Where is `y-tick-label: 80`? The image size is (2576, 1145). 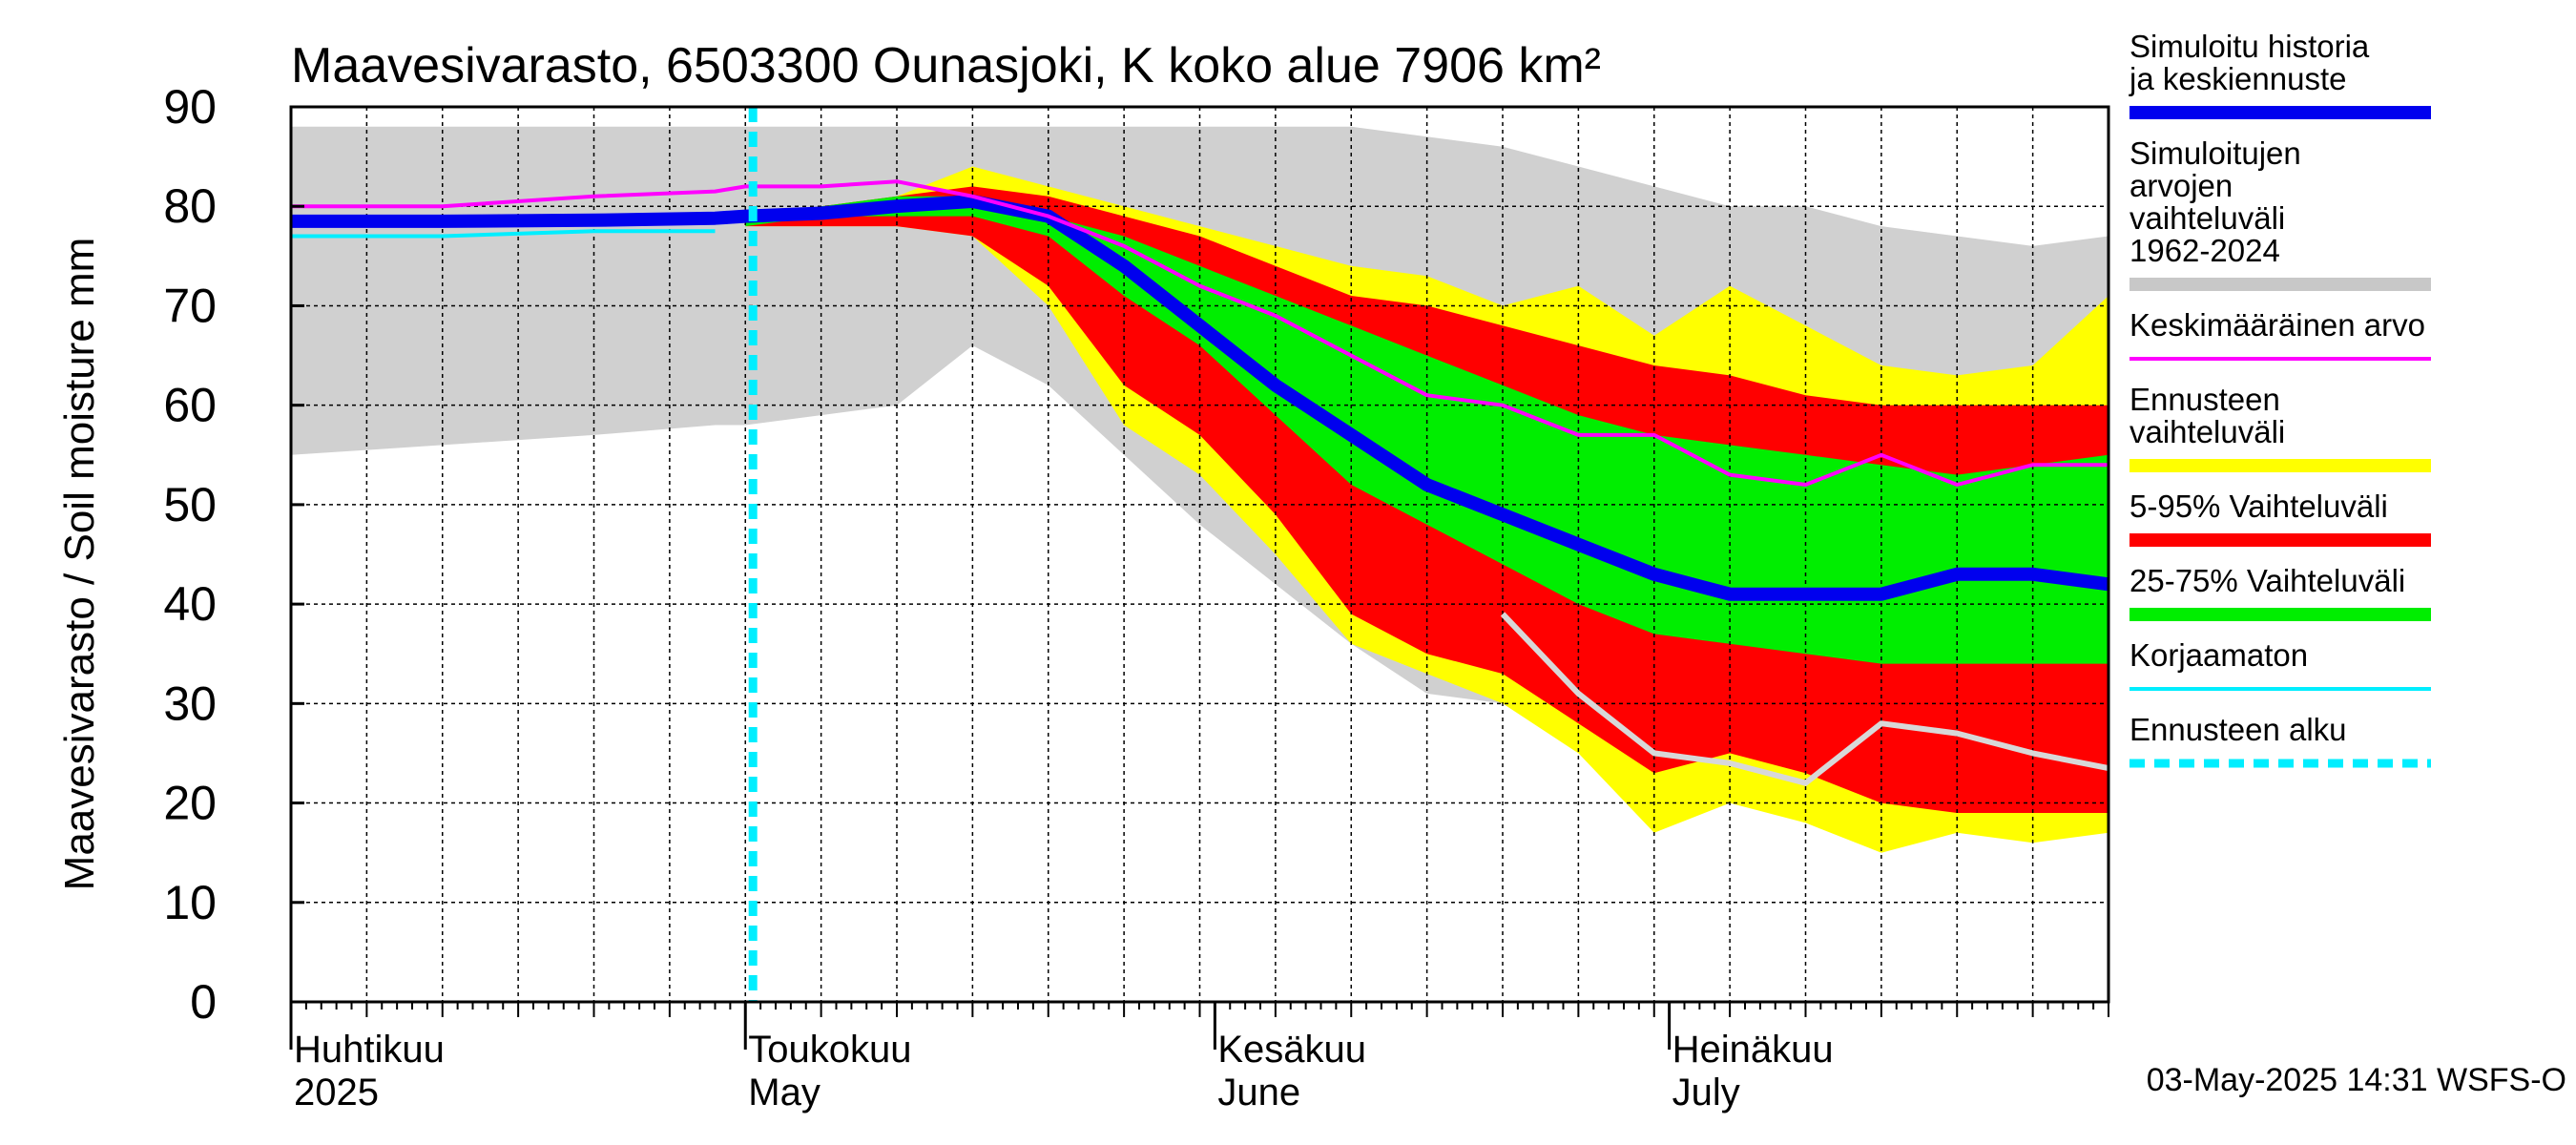
y-tick-label: 80 is located at coordinates (190, 206).